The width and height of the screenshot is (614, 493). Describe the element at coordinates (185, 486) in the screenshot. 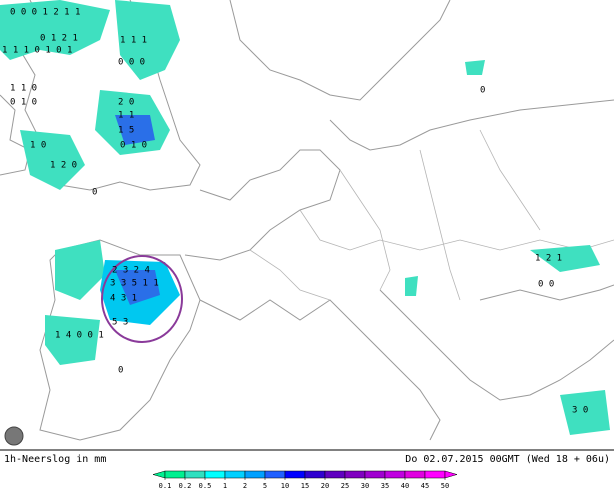

I see `legend-tick-label: 0.2` at that location.